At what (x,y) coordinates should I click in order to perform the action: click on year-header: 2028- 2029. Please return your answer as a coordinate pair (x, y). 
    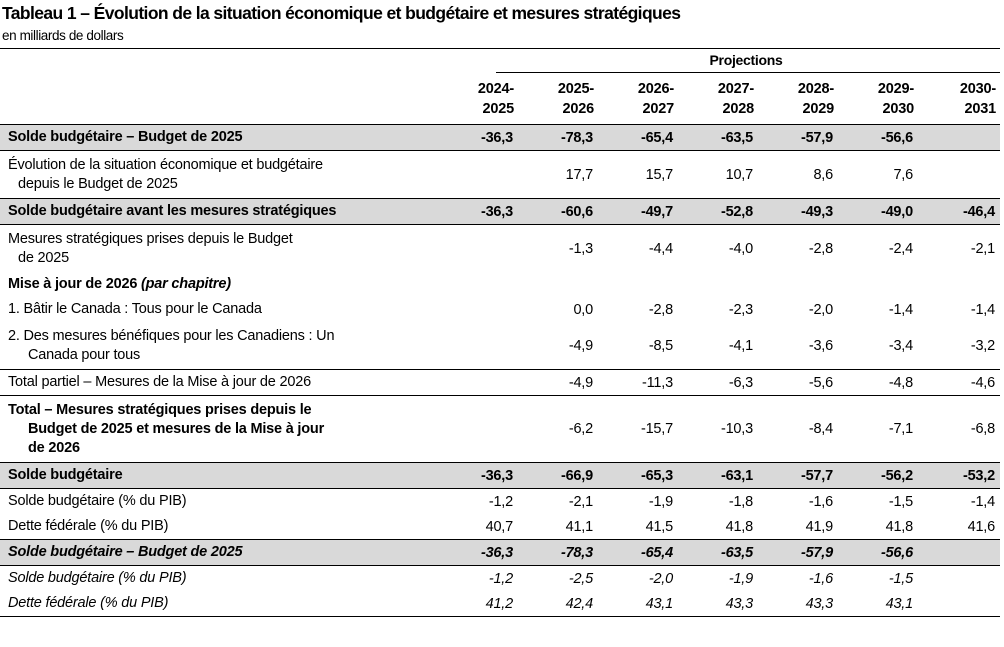
    Looking at the image, I should click on (815, 99).